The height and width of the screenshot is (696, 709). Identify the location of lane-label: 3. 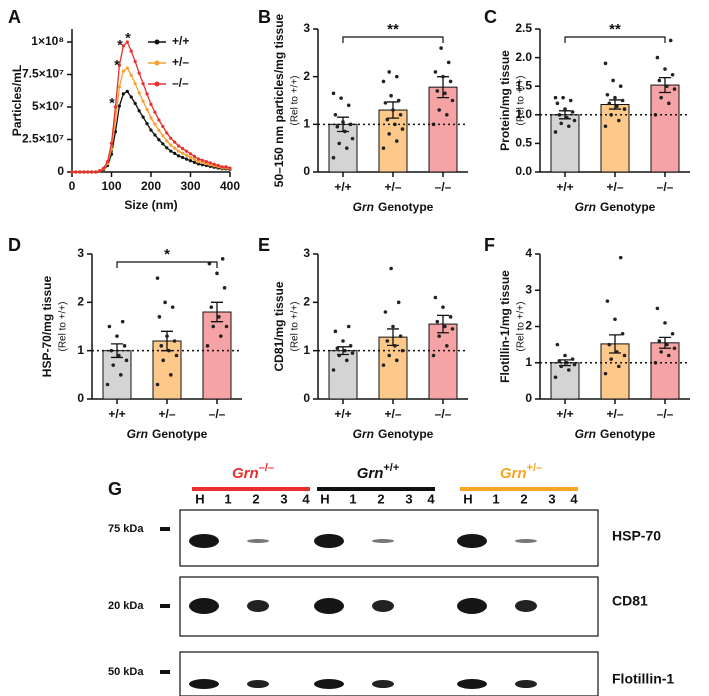
(551, 498).